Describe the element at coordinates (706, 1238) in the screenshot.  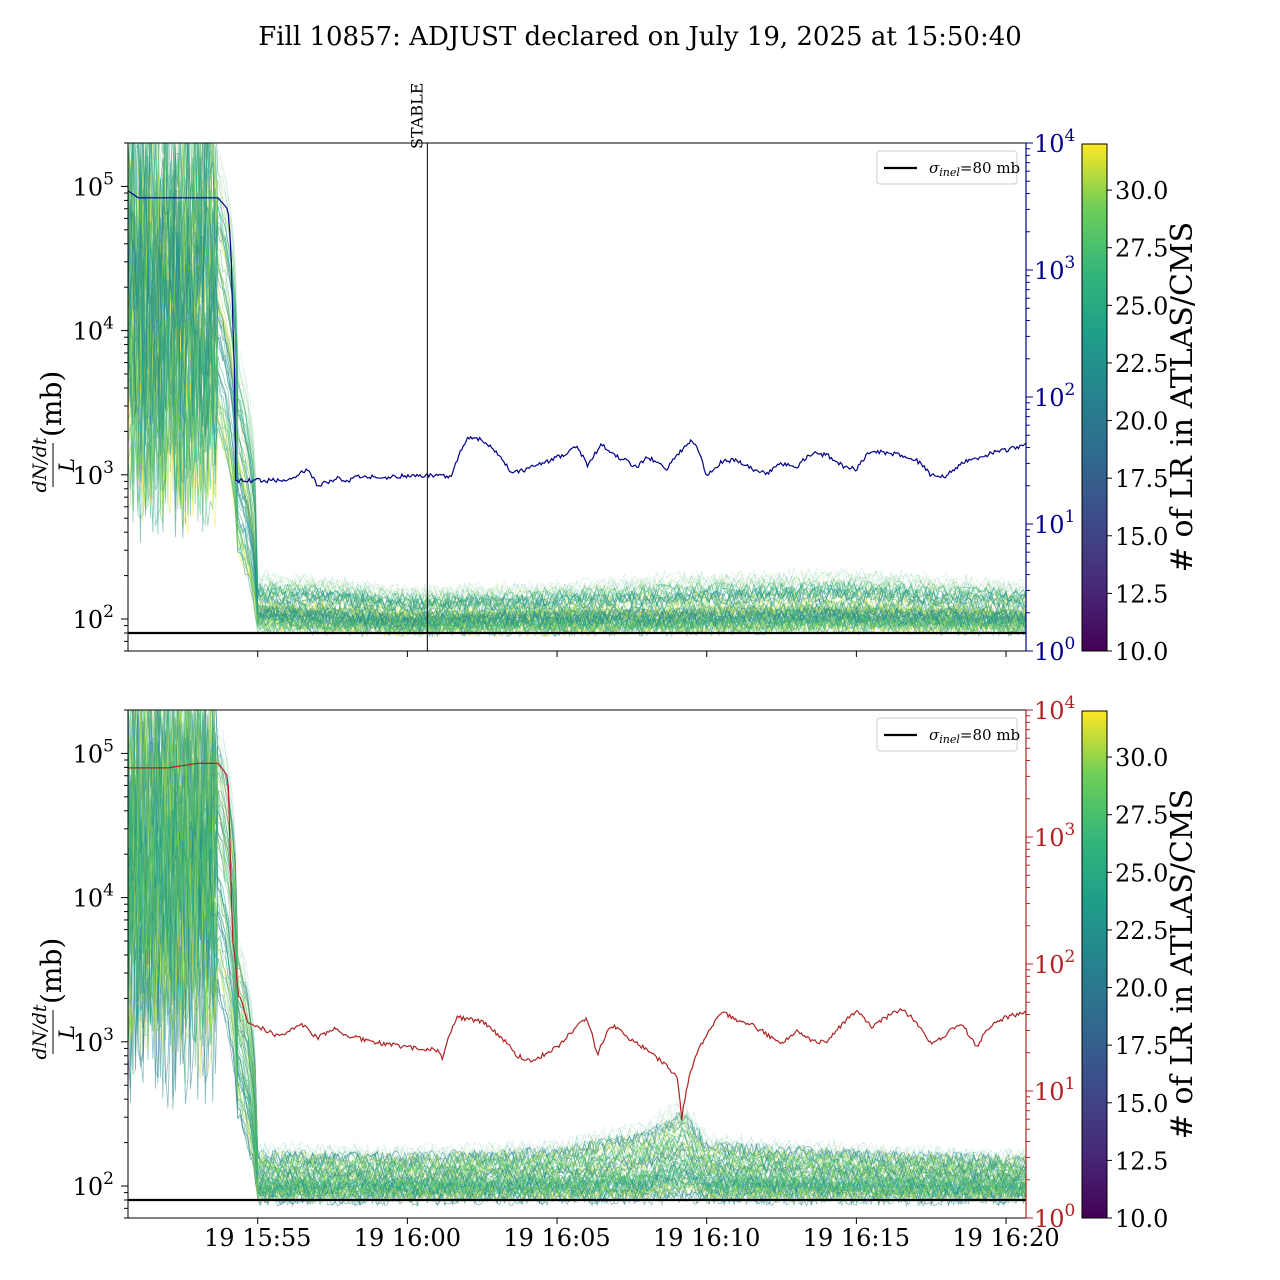
I see `x-axis-tick-label: 19 16:10` at that location.